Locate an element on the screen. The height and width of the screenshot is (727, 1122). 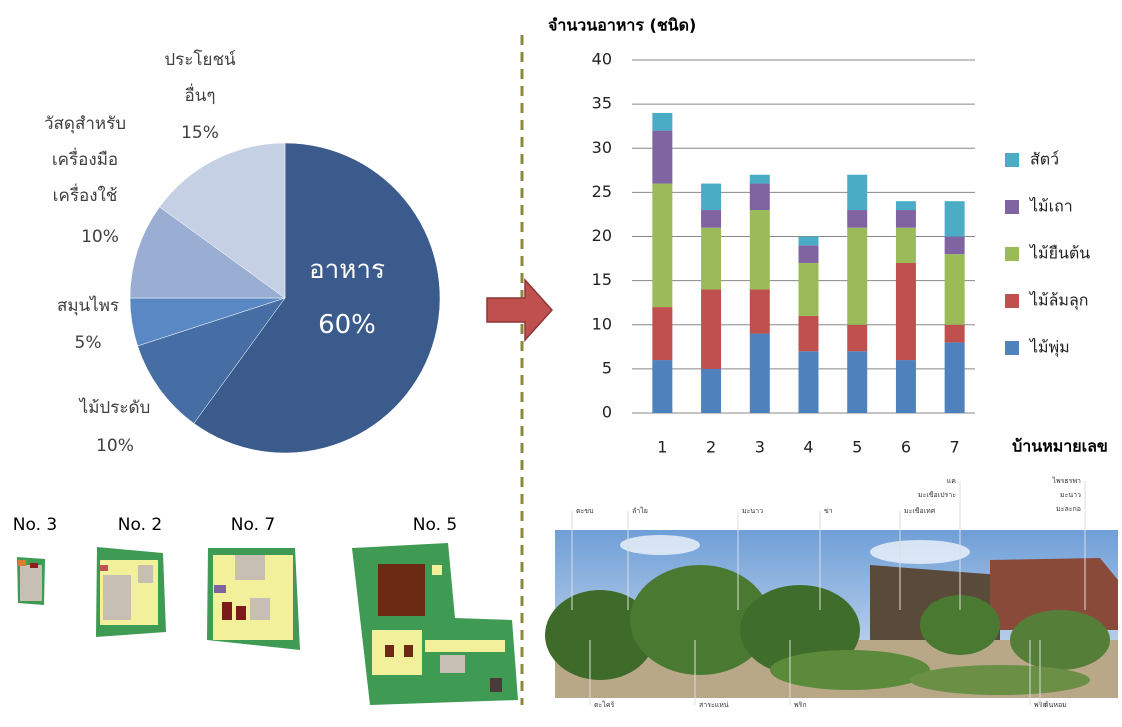
x-tick-label: 6 is located at coordinates (906, 447).